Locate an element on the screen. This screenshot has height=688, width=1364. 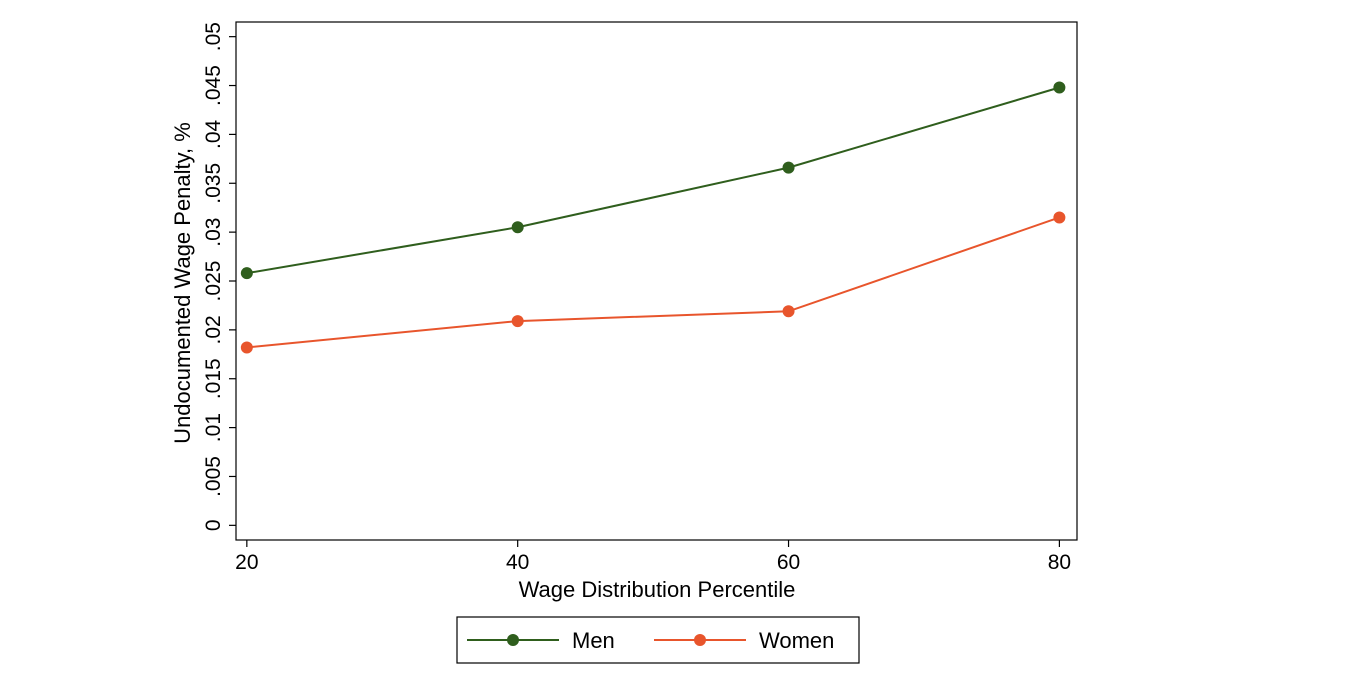
y-axis-title: Undocumented Wage Penalty, % is located at coordinates (182, 283).